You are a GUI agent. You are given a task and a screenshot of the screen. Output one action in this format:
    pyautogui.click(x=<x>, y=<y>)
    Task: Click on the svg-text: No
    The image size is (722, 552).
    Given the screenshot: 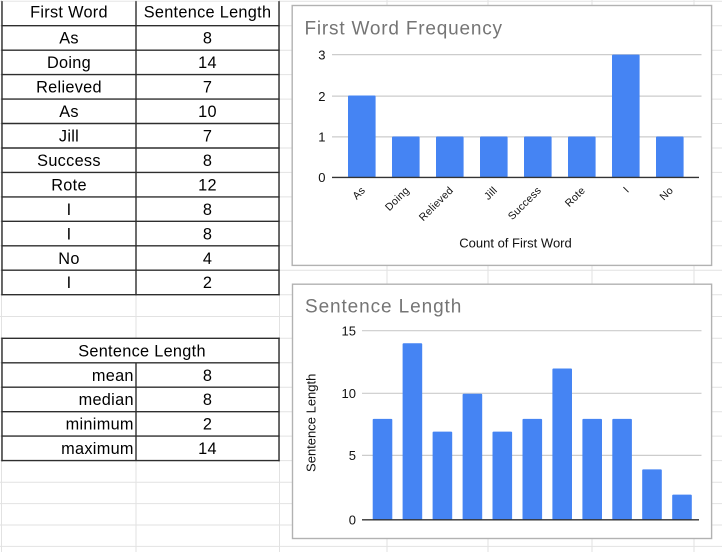 What is the action you would take?
    pyautogui.click(x=68, y=259)
    